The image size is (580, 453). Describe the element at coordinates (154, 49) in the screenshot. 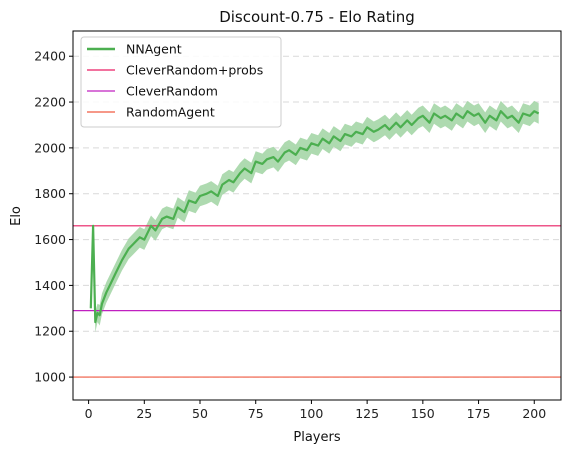

I see `legend-label: NNAgent` at that location.